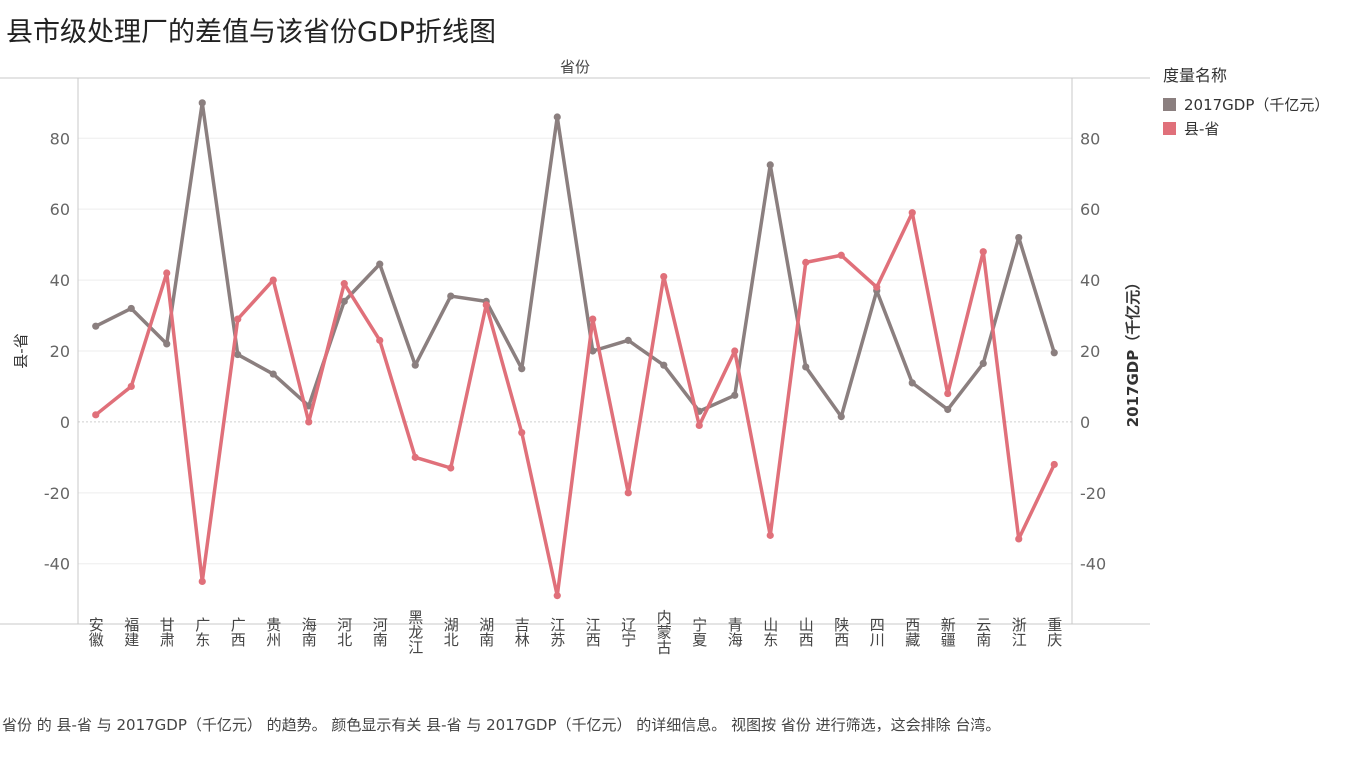 The height and width of the screenshot is (763, 1363). Describe the element at coordinates (1085, 422) in the screenshot. I see `y-tick-right: 0` at that location.